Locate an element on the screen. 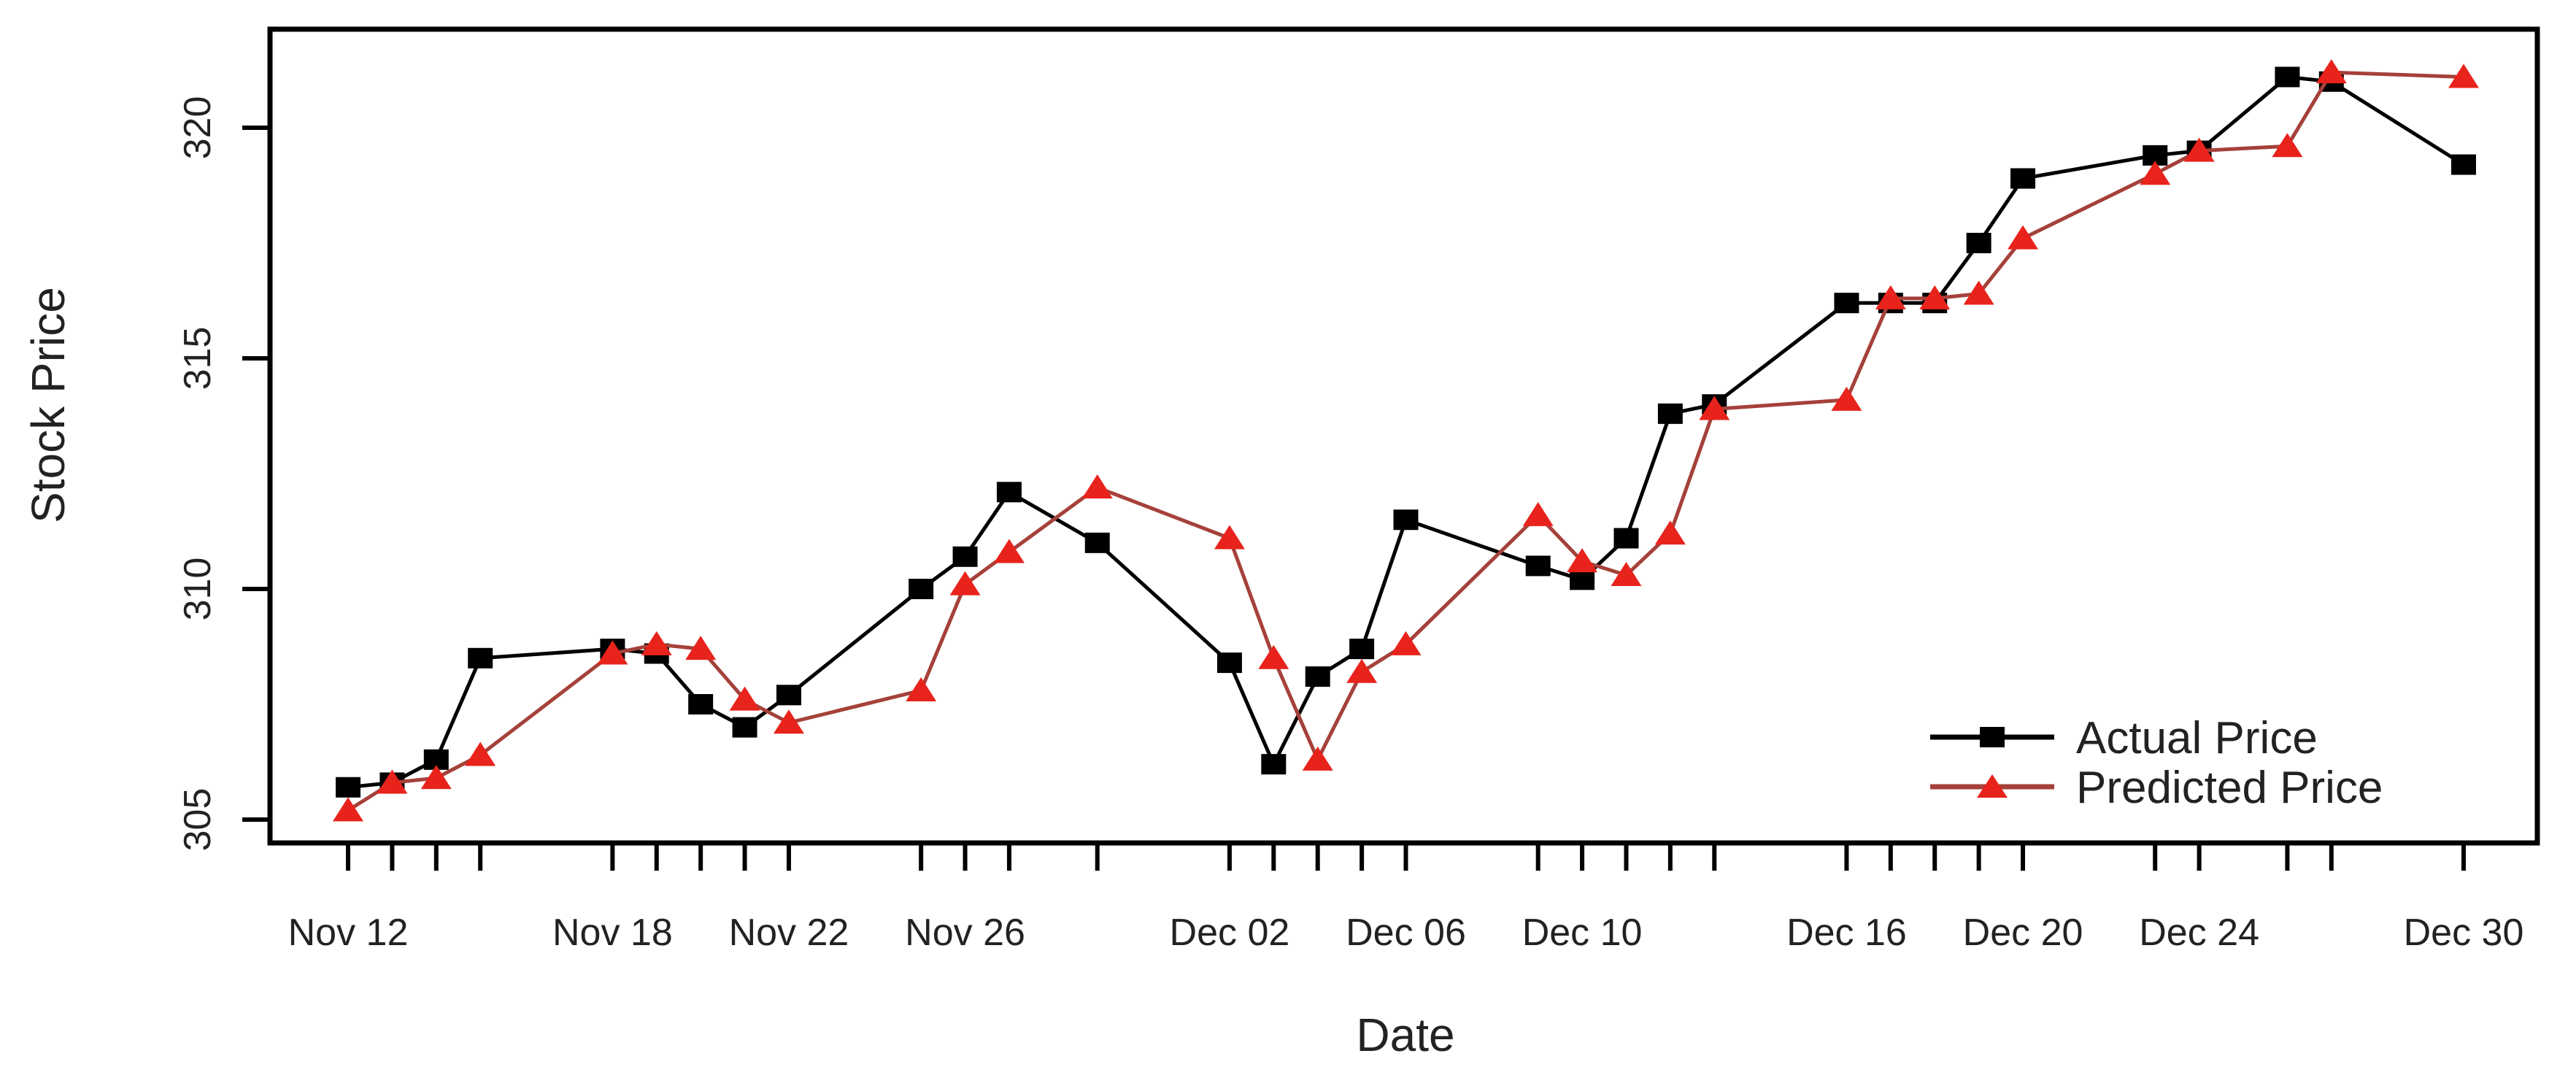 This screenshot has width=2576, height=1067. actual-price-legend-square-icon is located at coordinates (1992, 737).